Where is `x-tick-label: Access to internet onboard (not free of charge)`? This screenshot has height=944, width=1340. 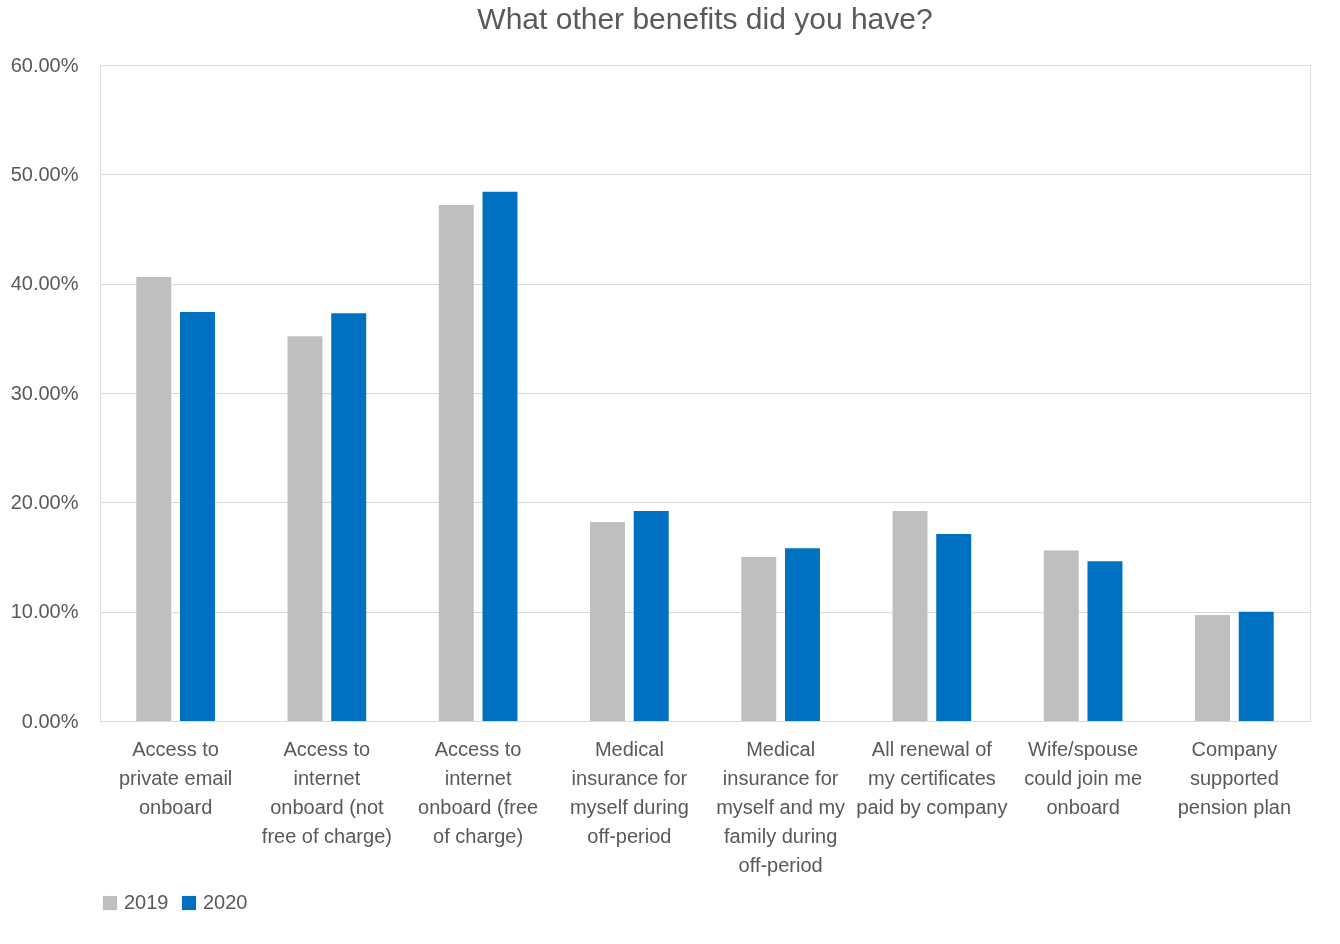
x-tick-label: Access to internet onboard (not free of charge) is located at coordinates (326, 792).